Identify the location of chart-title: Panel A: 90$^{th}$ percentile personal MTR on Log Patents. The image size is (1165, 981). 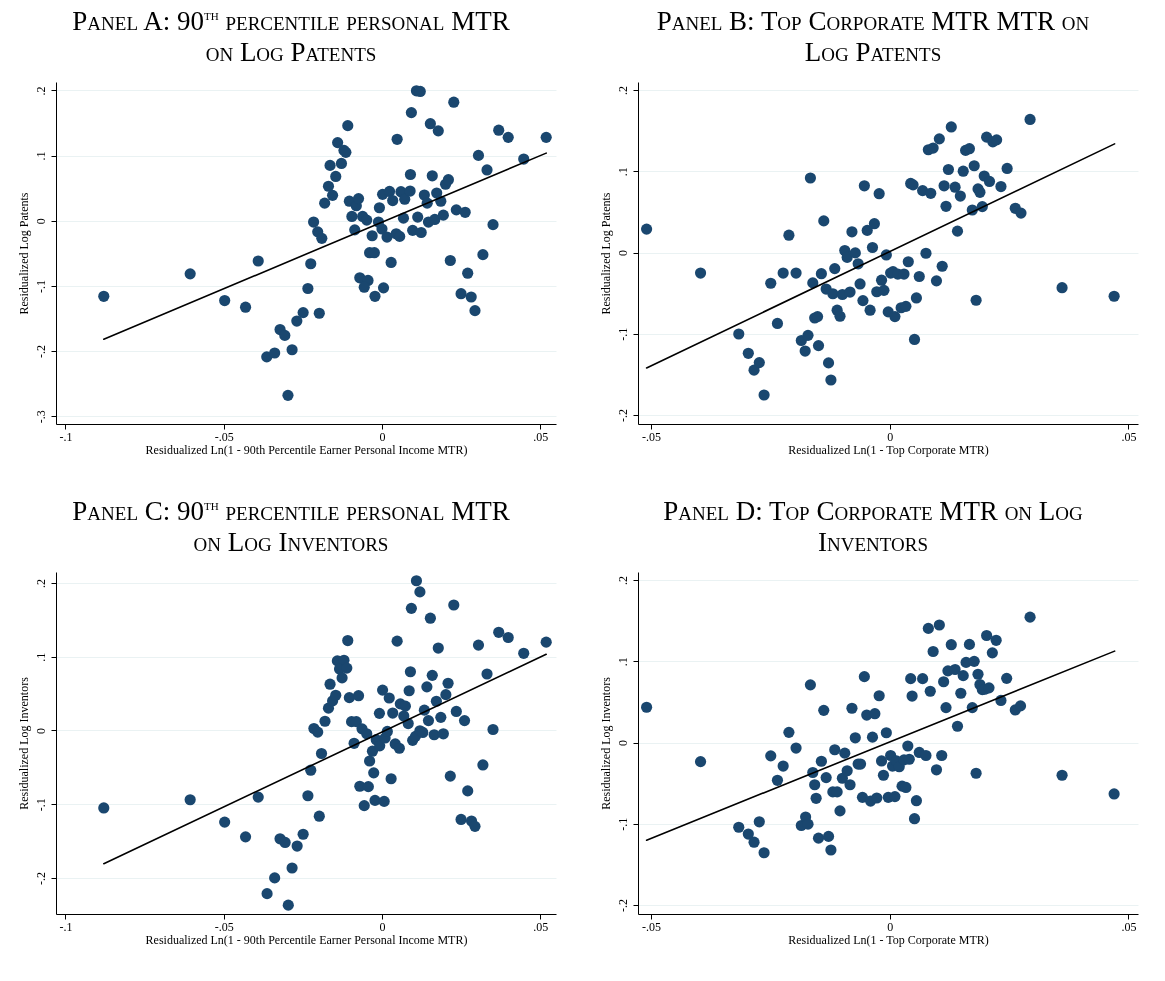
(291, 37).